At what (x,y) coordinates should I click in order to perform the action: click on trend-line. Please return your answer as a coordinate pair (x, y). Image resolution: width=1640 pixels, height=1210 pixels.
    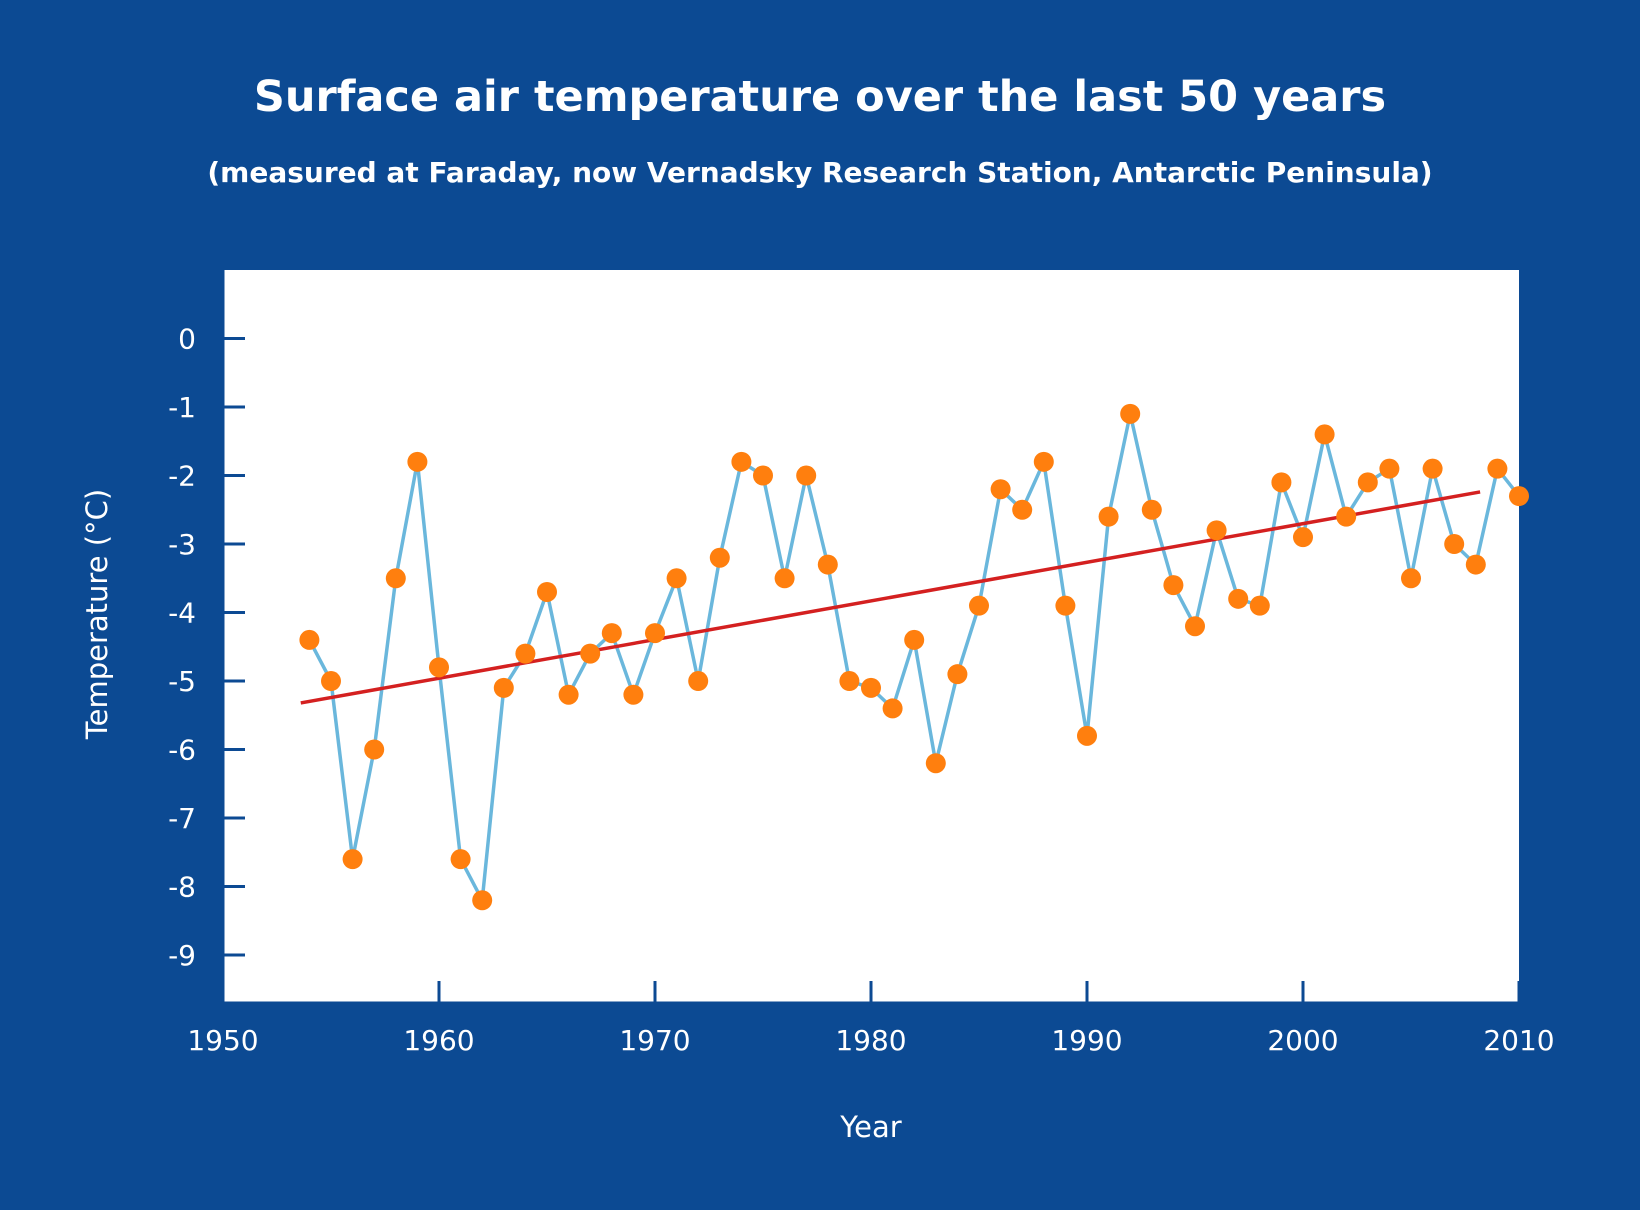
    Looking at the image, I should click on (890, 597).